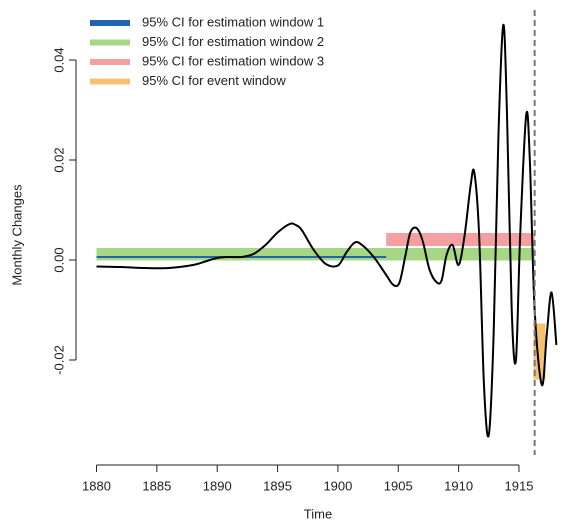 This screenshot has height=530, width=564. What do you see at coordinates (58, 59) in the screenshot?
I see `y-tick-label: 0.04` at bounding box center [58, 59].